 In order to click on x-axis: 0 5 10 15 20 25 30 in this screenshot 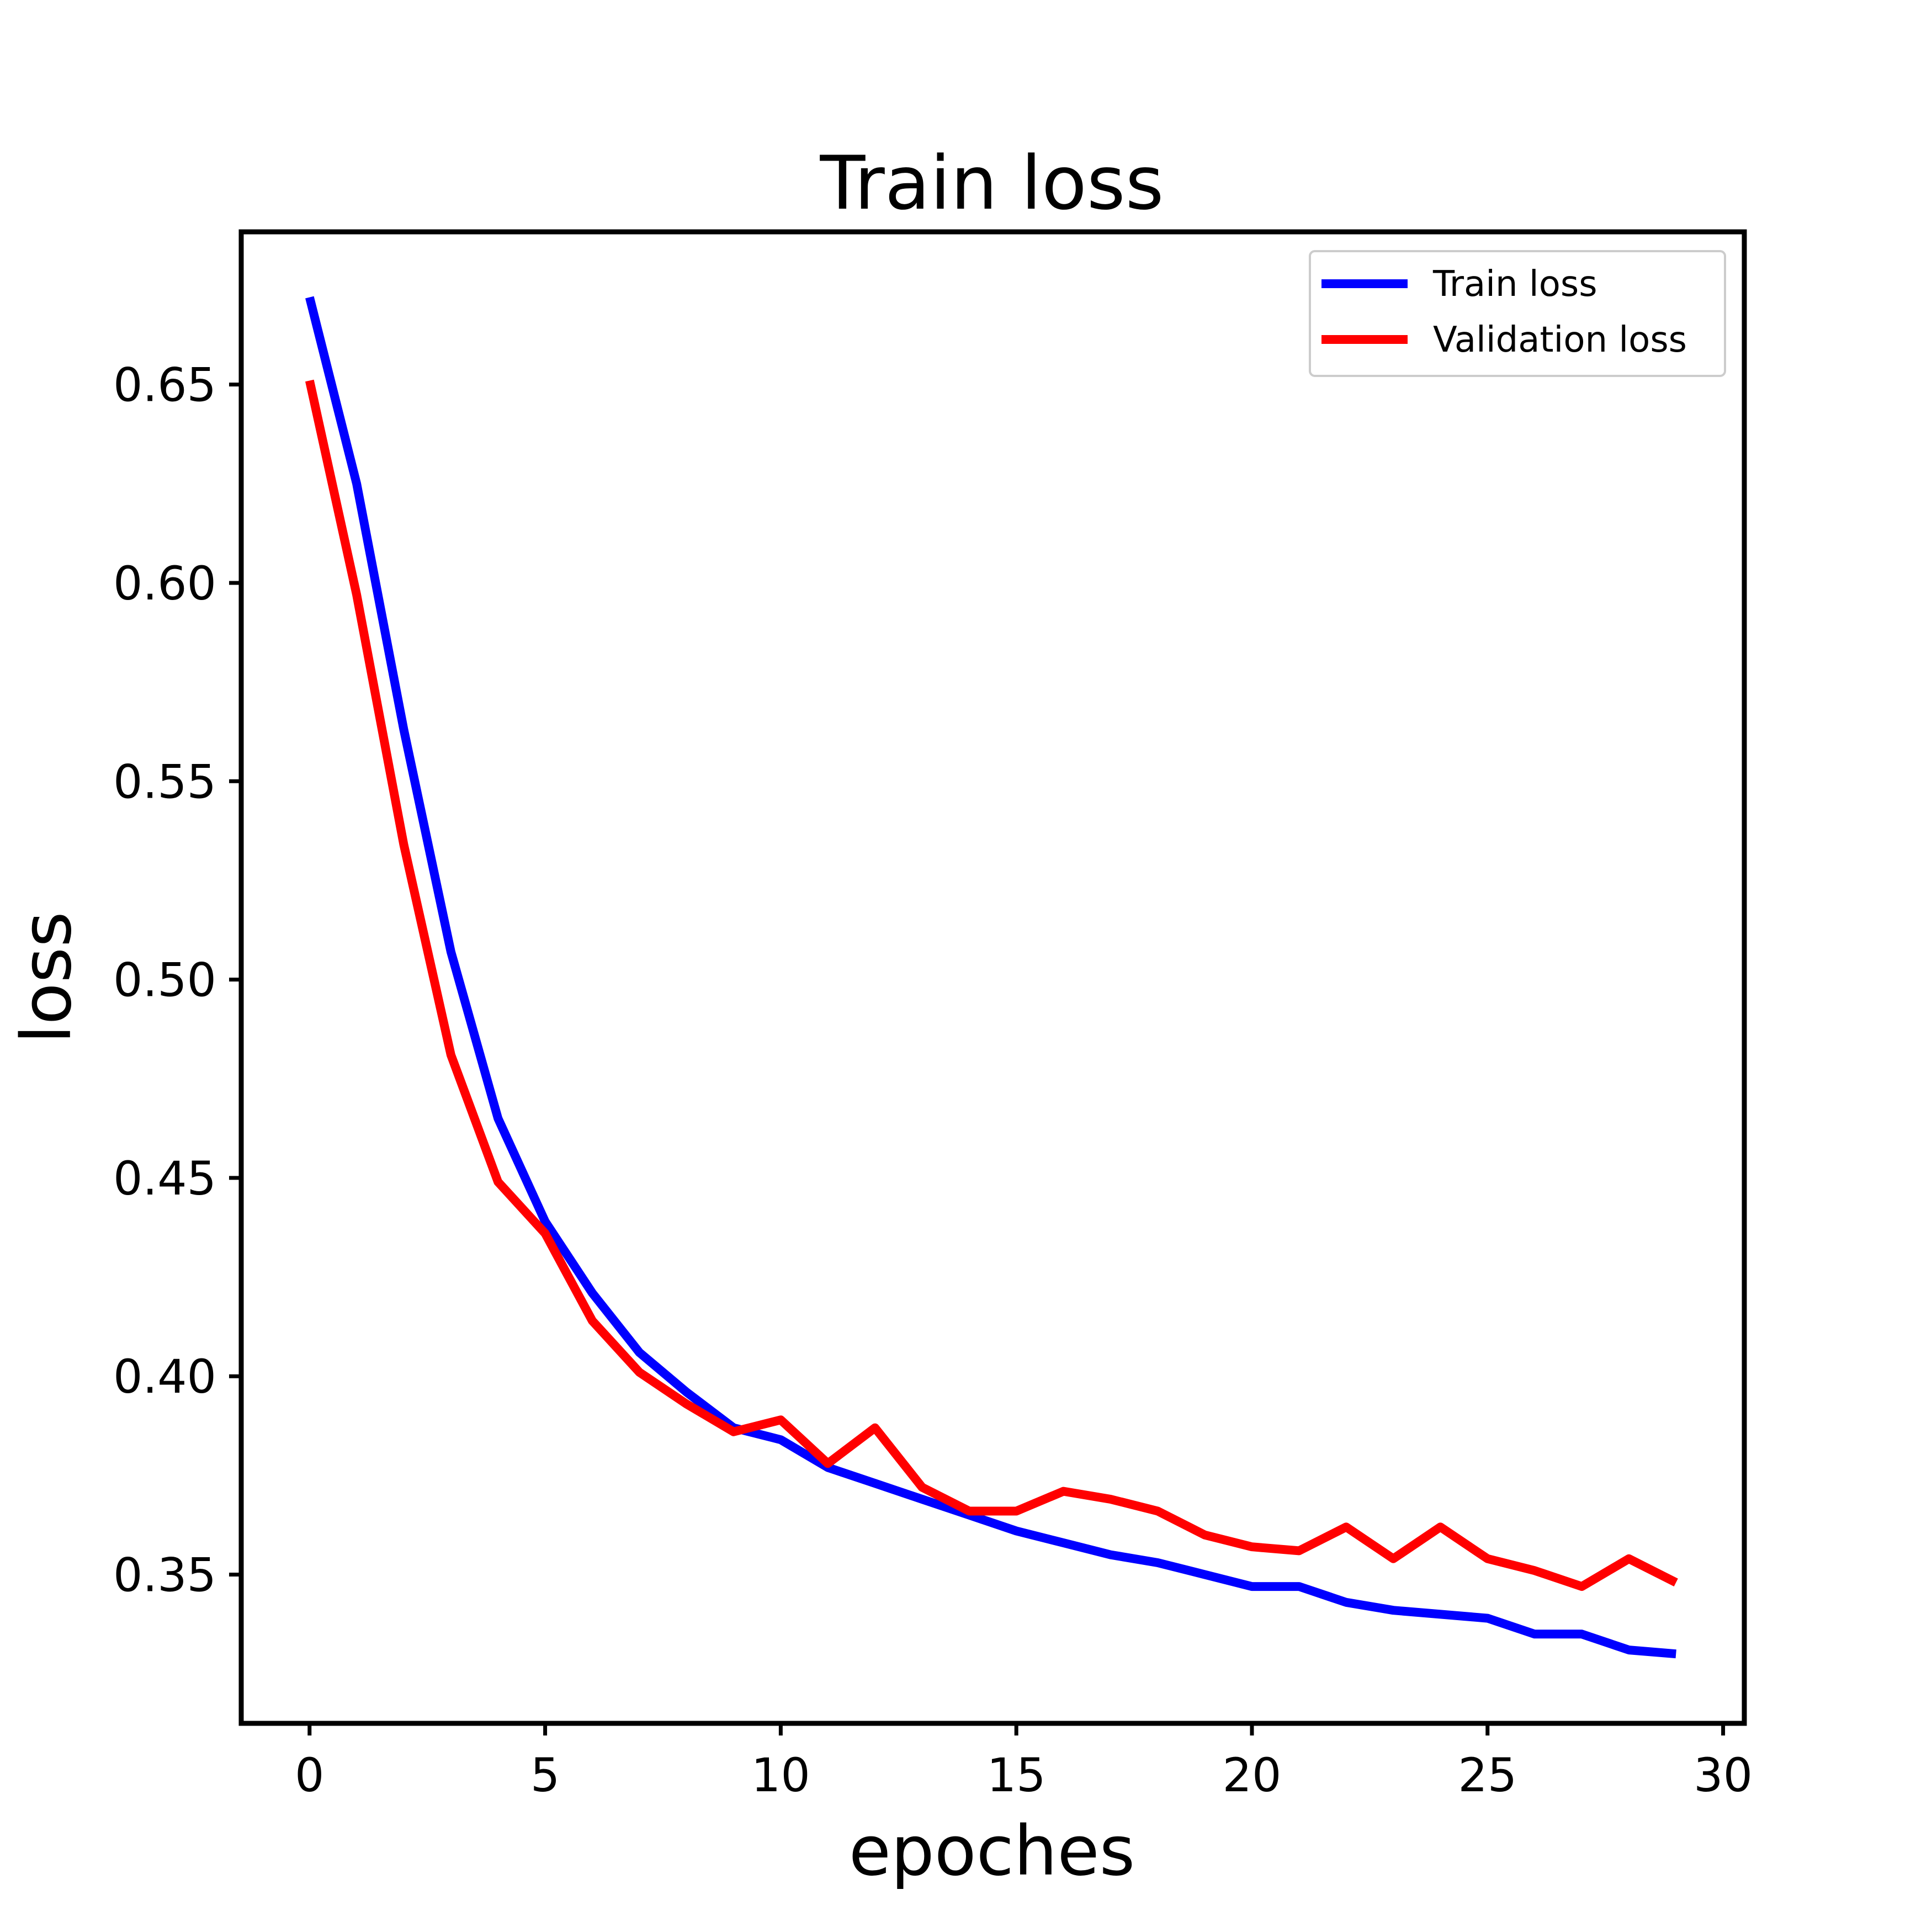, I will do `click(1024, 1763)`.